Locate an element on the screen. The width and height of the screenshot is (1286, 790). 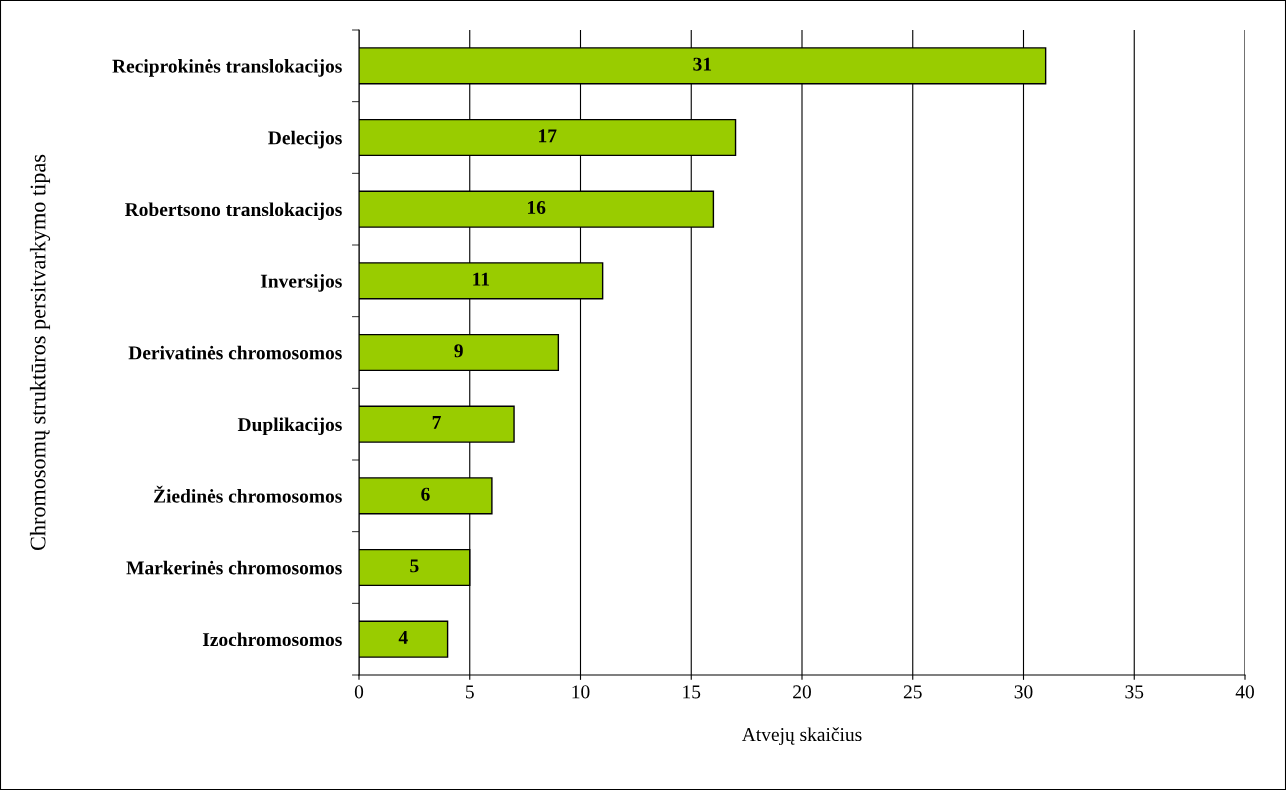
y-tick-label: Duplikacijos is located at coordinates (289, 426).